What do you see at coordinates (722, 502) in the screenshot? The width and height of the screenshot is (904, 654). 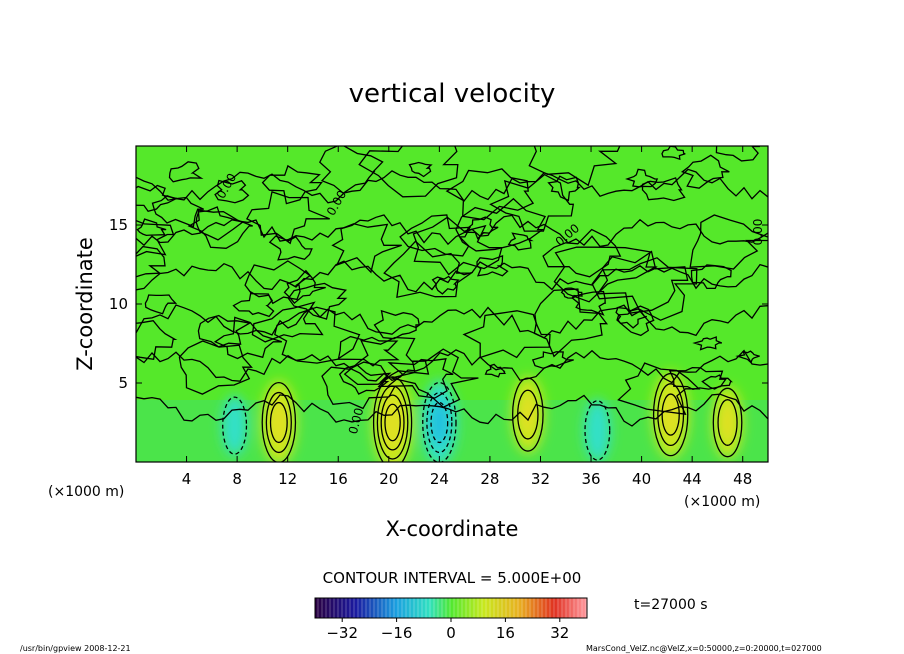 I see `x-unit-right: (×1000 m)` at bounding box center [722, 502].